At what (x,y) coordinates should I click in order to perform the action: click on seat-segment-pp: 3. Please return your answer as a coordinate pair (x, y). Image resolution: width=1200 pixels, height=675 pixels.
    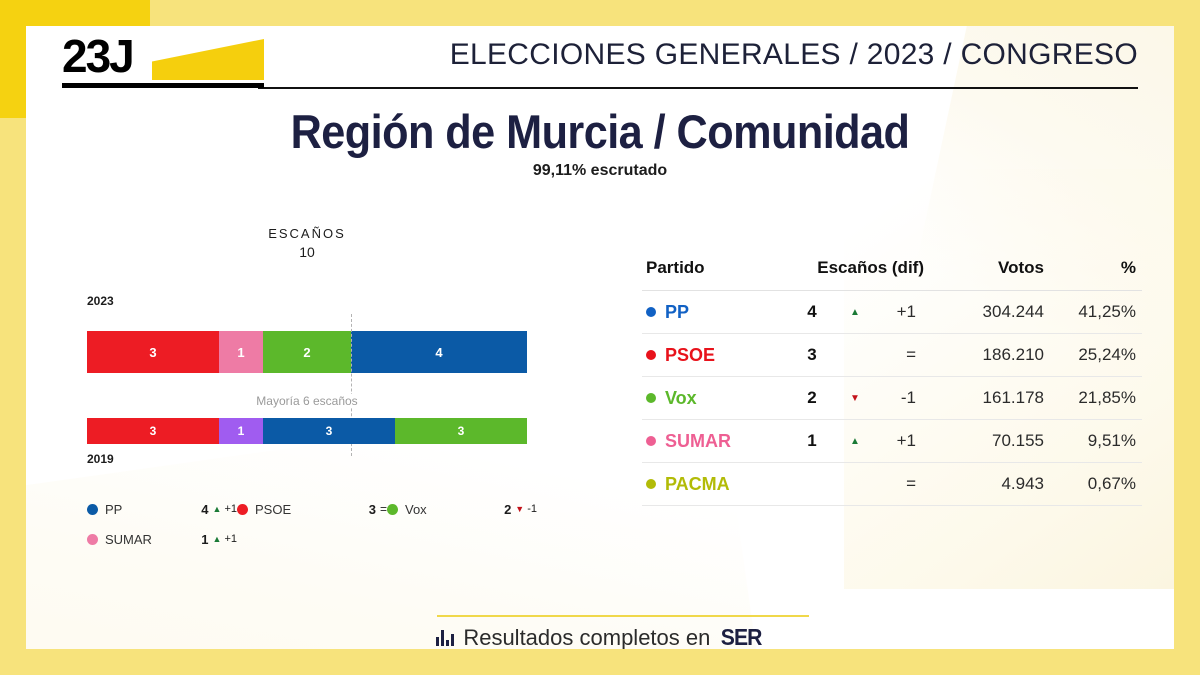
    Looking at the image, I should click on (329, 431).